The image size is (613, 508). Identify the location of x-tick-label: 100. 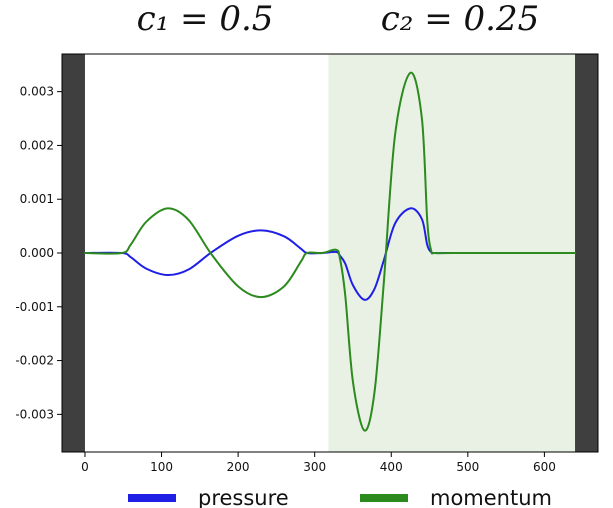
(161, 467).